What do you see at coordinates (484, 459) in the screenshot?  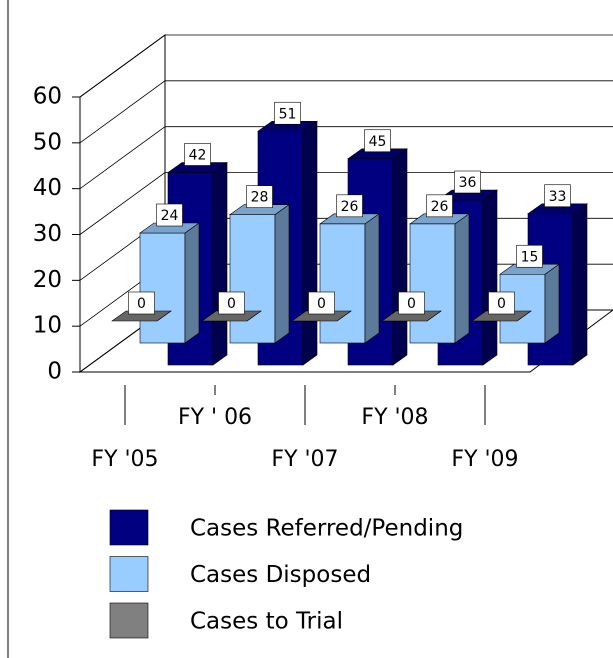 I see `x-tick-label: FY '09` at bounding box center [484, 459].